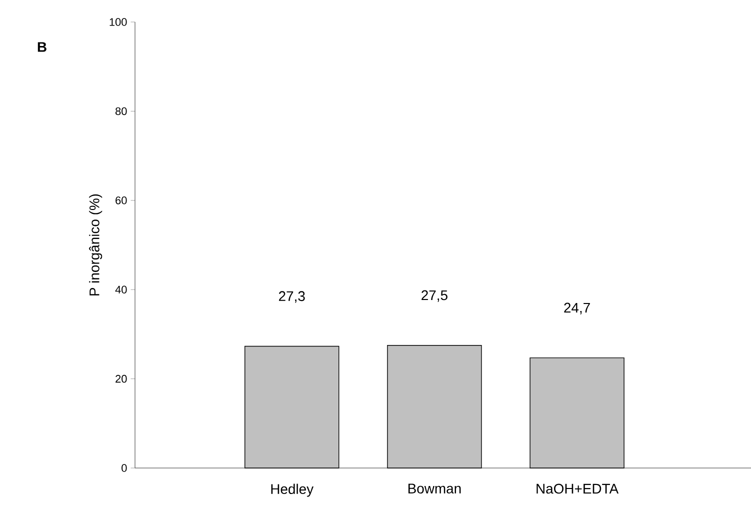  I want to click on y-tick-label: 40, so click(121, 290).